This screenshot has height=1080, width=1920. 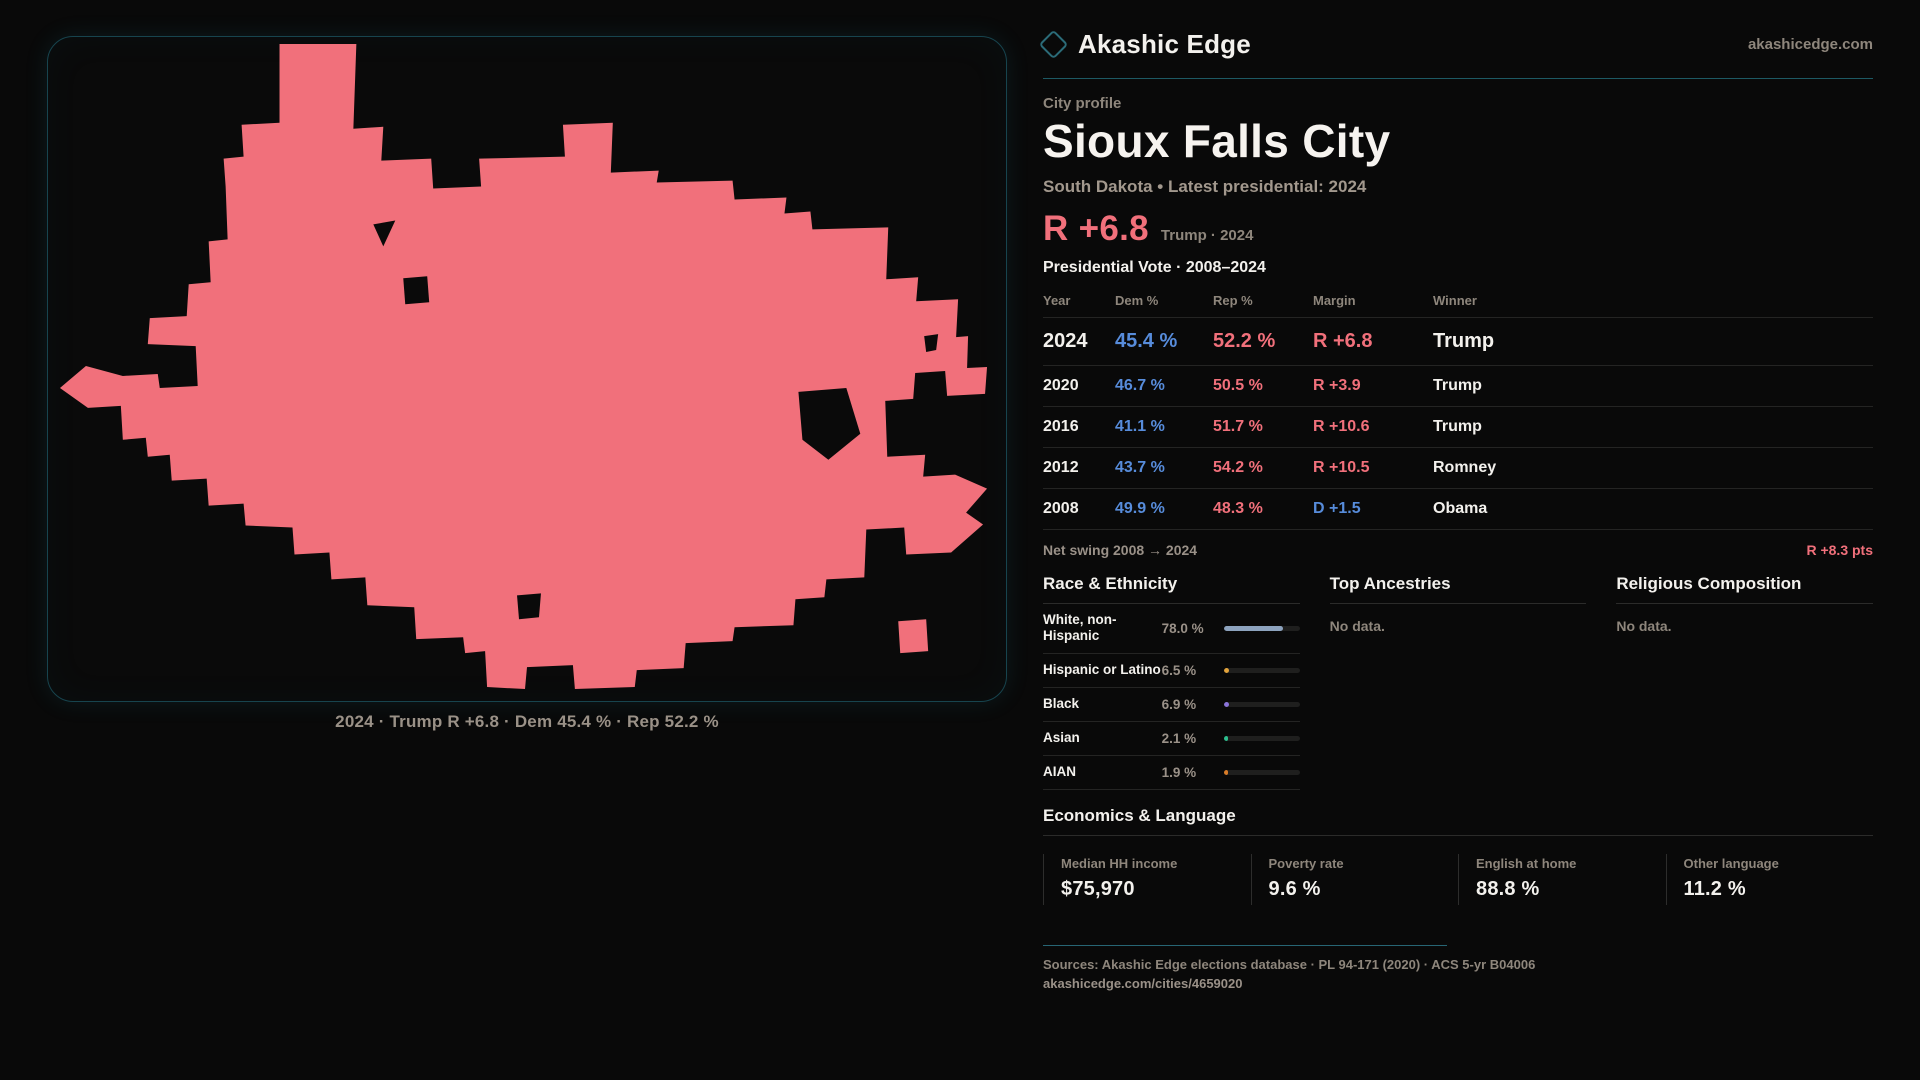 I want to click on table-cell: 2016, so click(x=1061, y=426).